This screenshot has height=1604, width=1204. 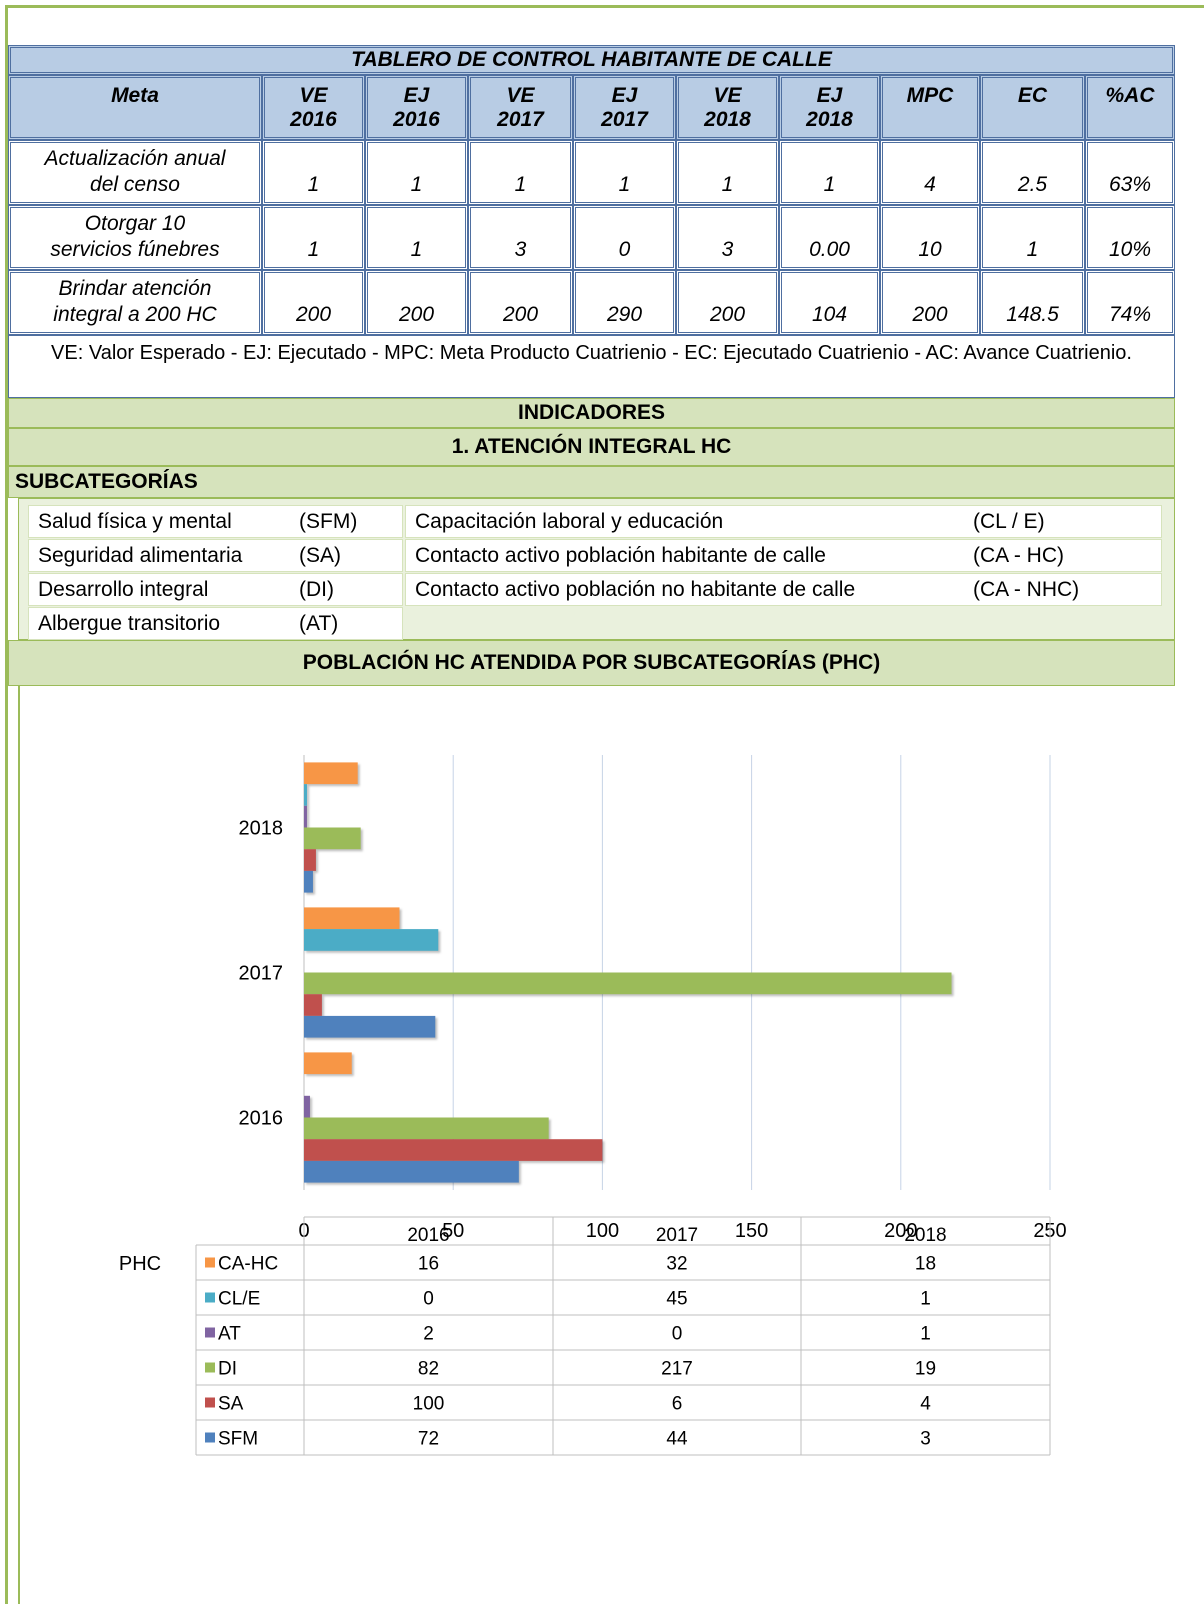 I want to click on header-cell: VE 2016, so click(x=313, y=107).